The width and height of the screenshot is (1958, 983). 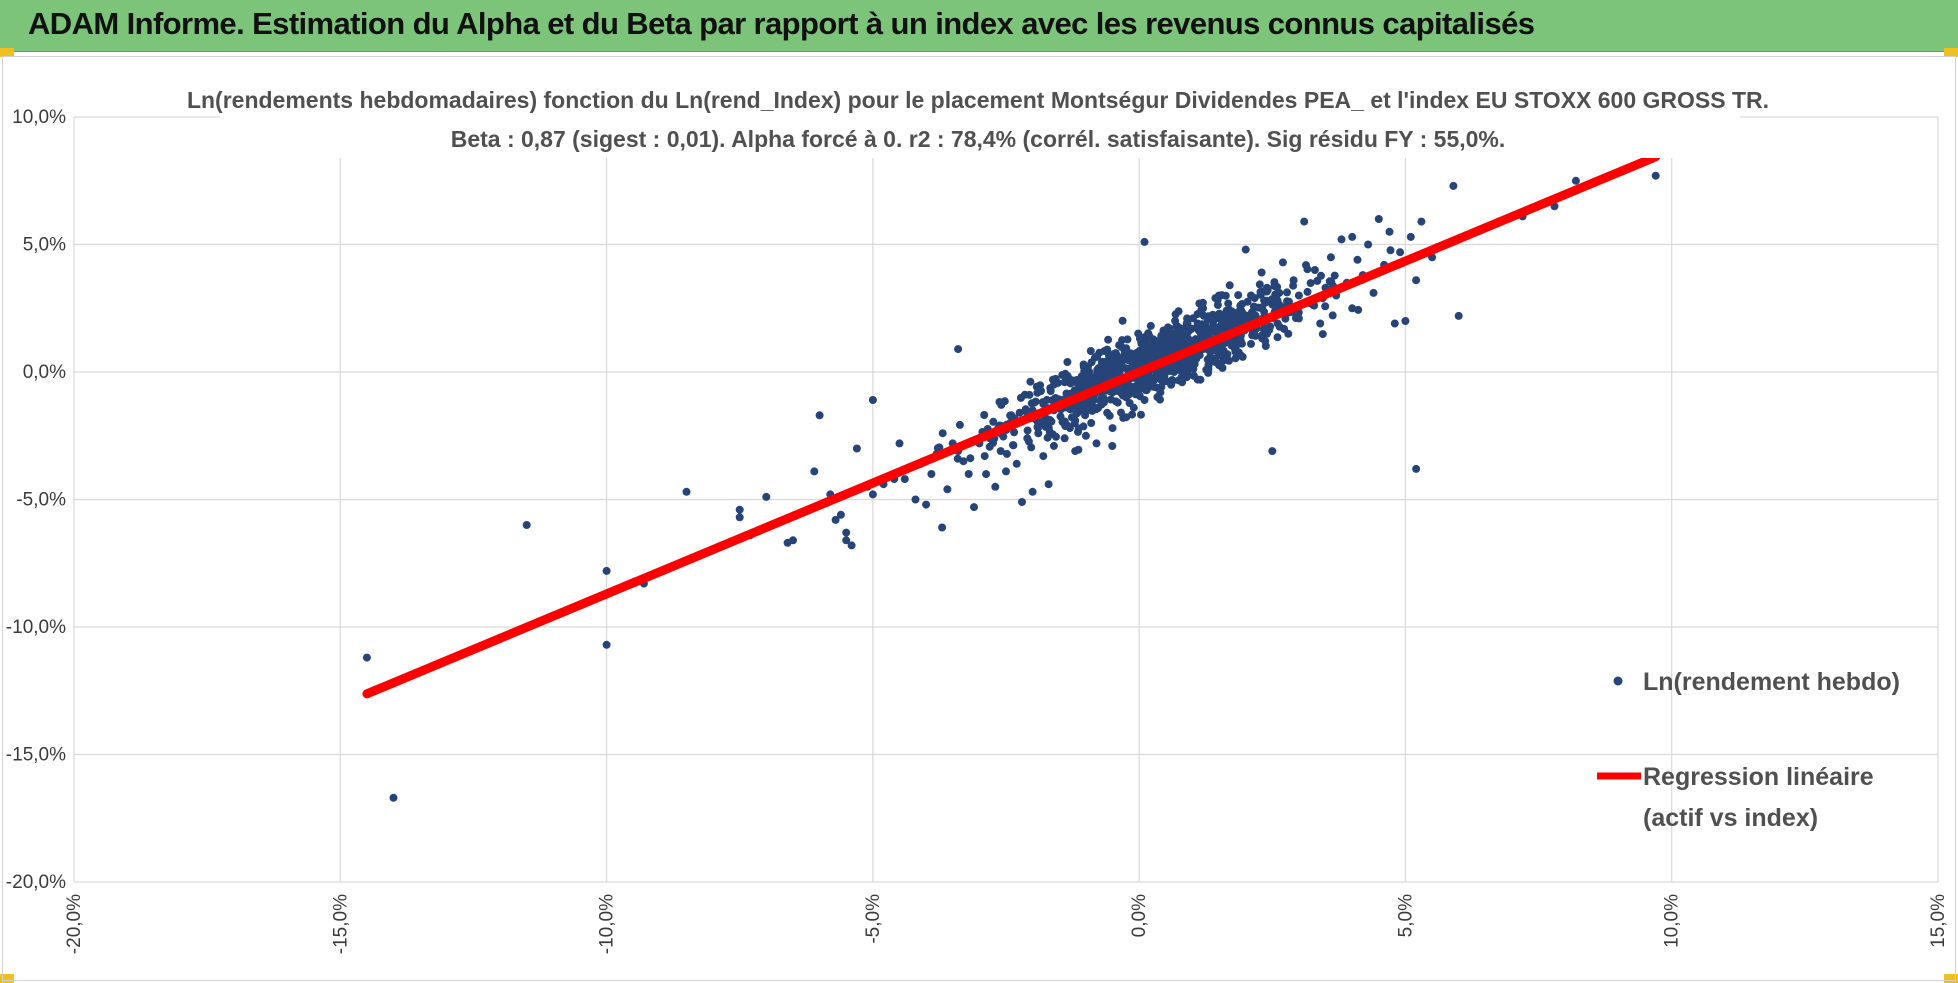 I want to click on x-tick-label: -15,0%, so click(x=340, y=924).